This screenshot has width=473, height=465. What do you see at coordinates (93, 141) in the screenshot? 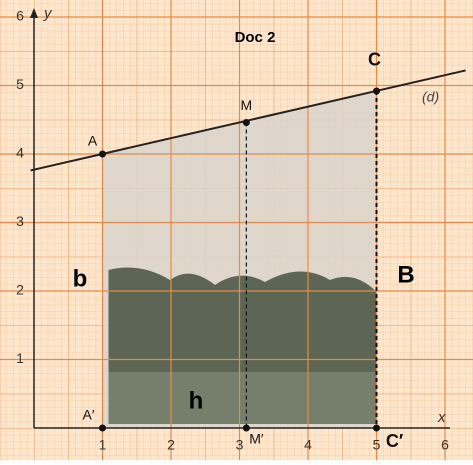
I see `point-label: A` at bounding box center [93, 141].